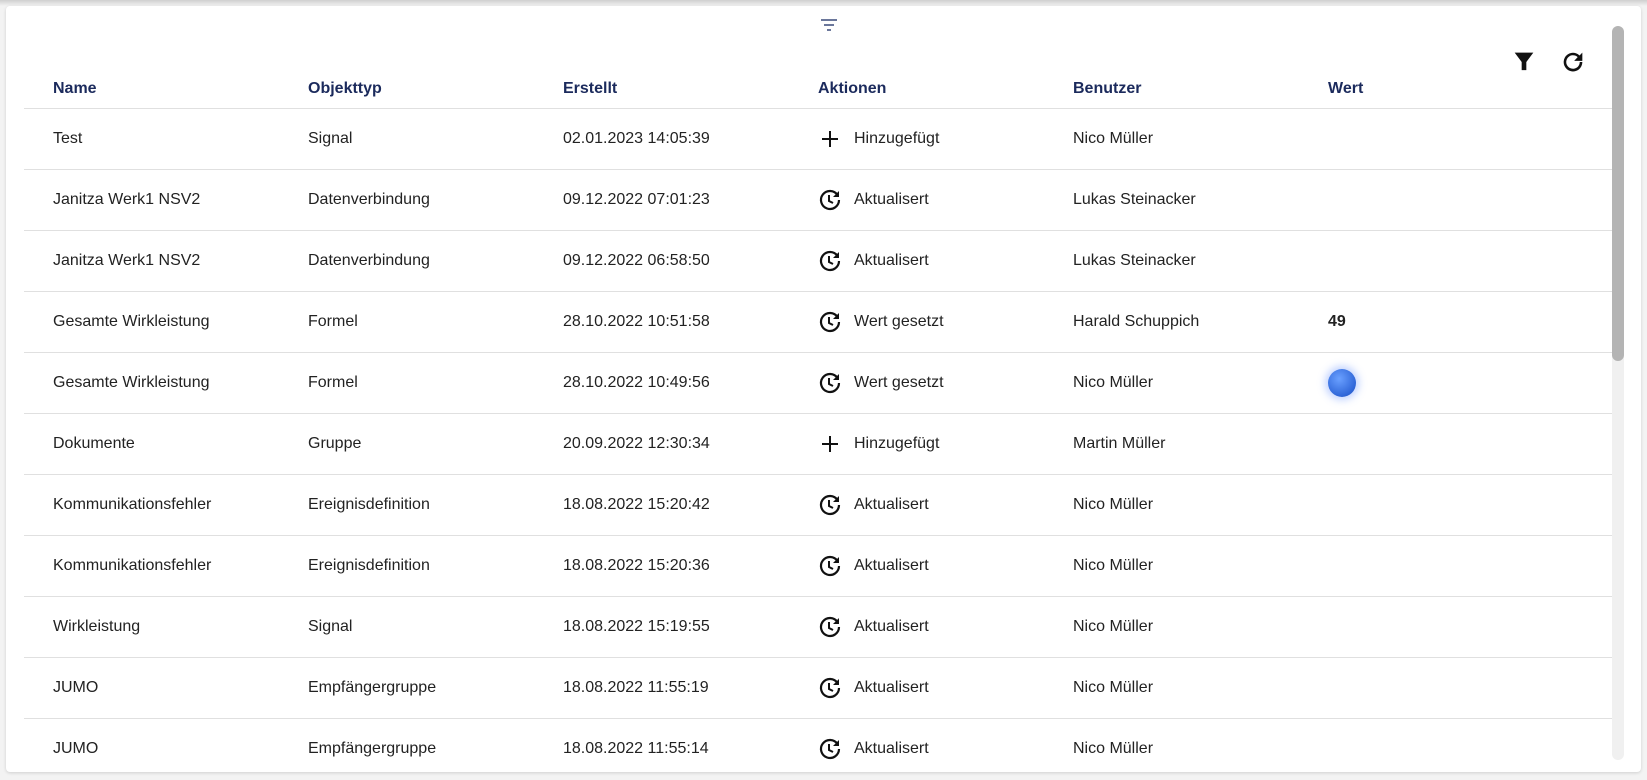  I want to click on vertical-scrollbar, so click(1618, 393).